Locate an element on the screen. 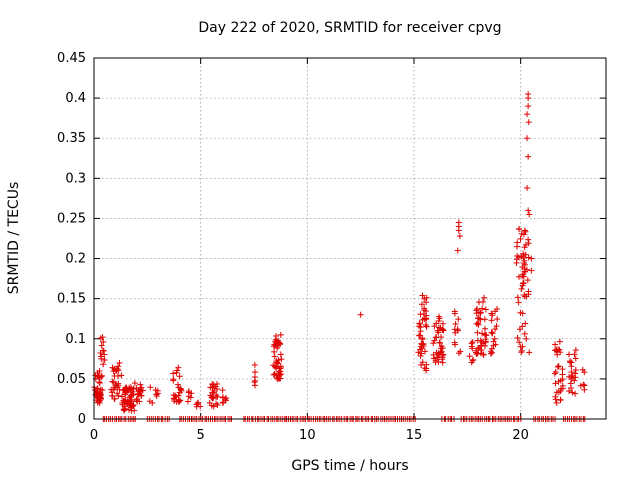  x-tick-label: 5 is located at coordinates (201, 435).